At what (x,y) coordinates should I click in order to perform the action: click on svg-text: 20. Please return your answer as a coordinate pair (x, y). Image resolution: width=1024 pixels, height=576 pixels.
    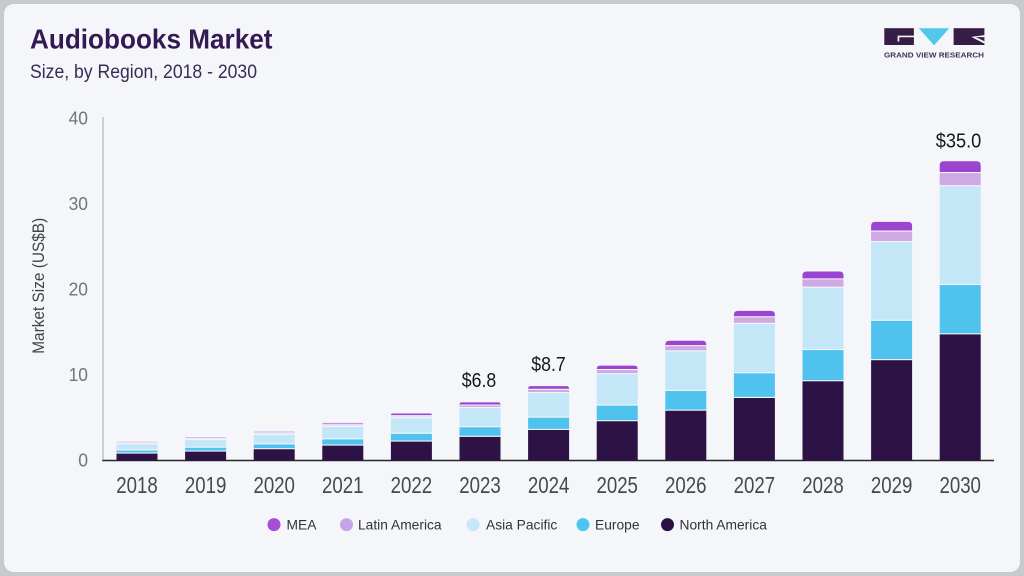
    Looking at the image, I should click on (78, 289).